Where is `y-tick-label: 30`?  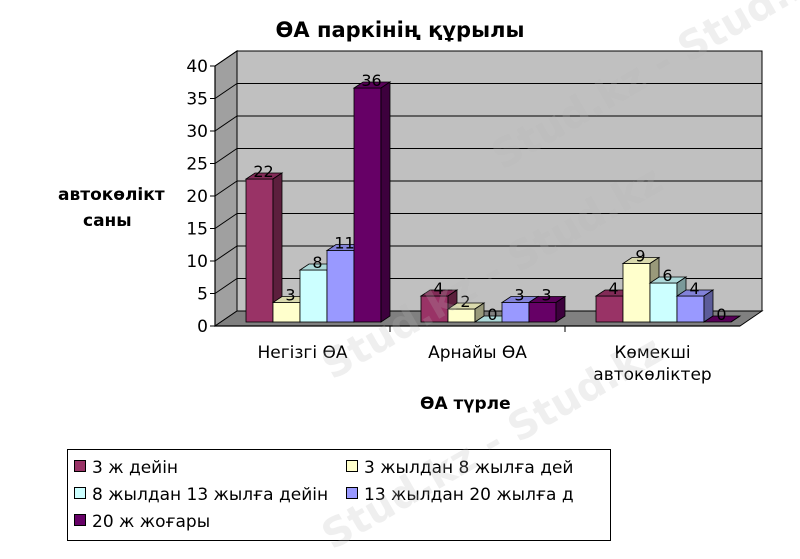
y-tick-label: 30 is located at coordinates (197, 132).